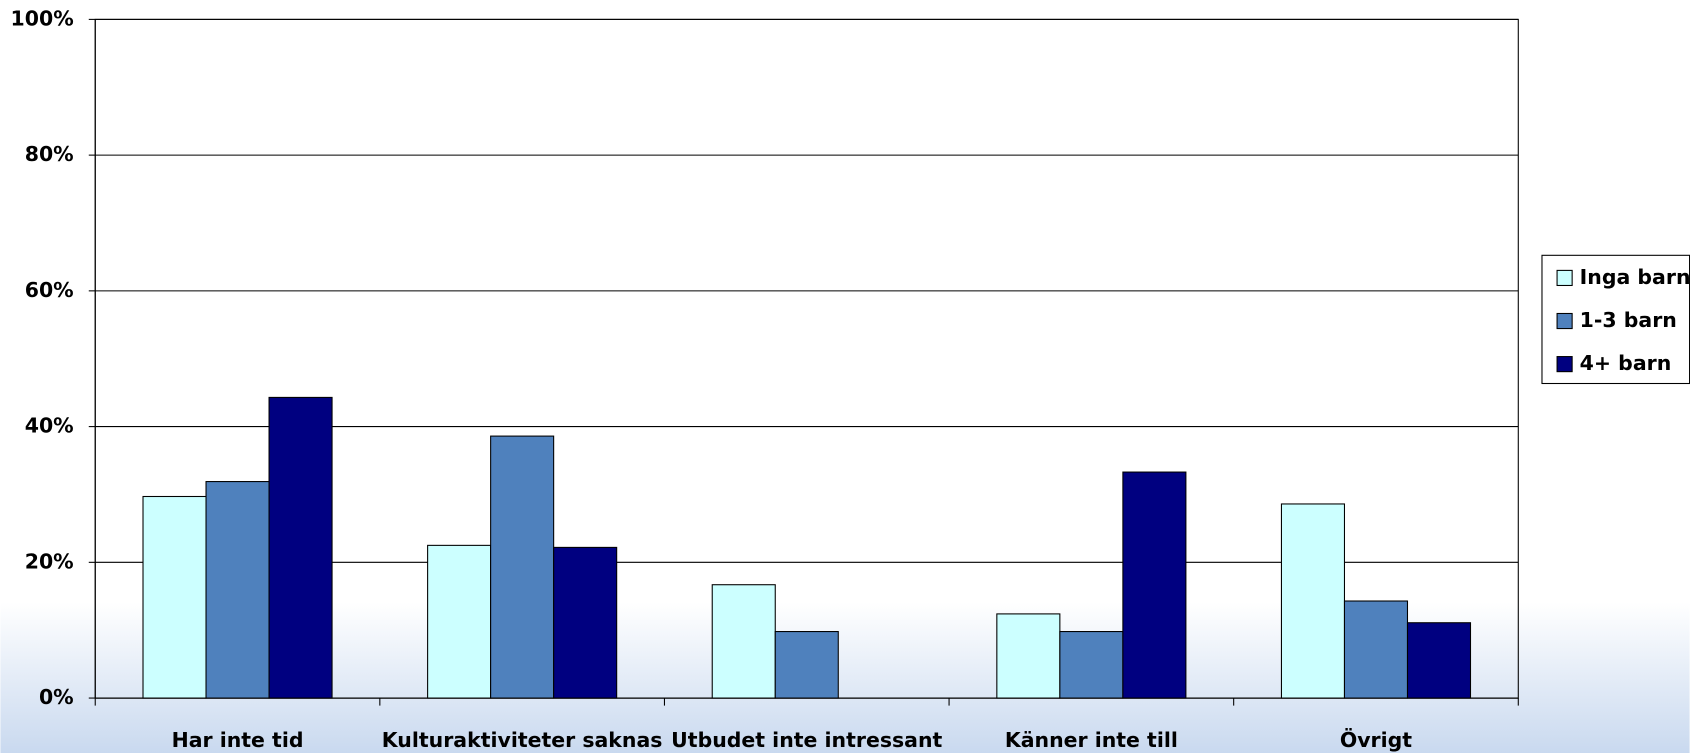 The height and width of the screenshot is (753, 1690). What do you see at coordinates (49, 290) in the screenshot?
I see `y-tick-label: 60%` at bounding box center [49, 290].